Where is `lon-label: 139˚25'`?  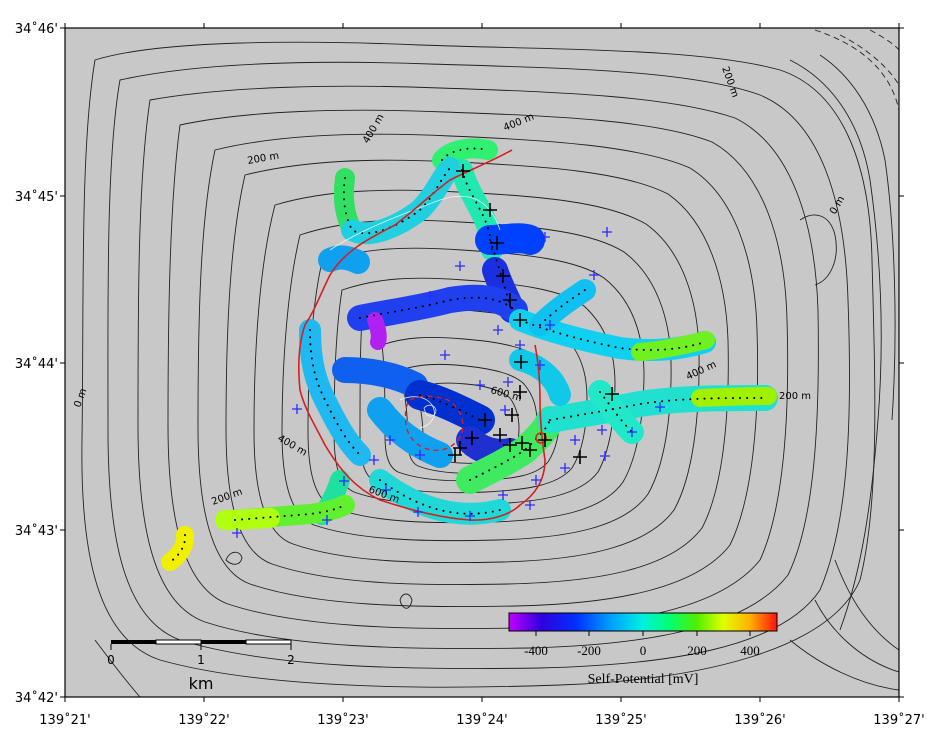
lon-label: 139˚25' is located at coordinates (620, 720).